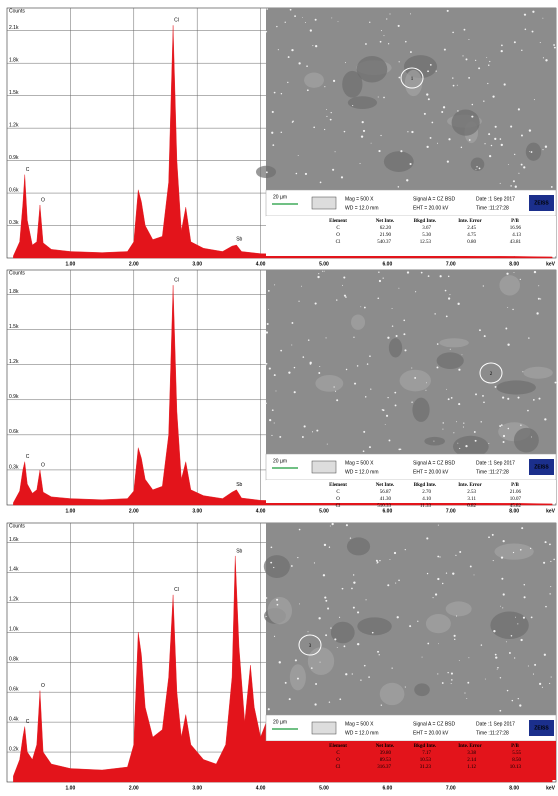  Describe the element at coordinates (551, 511) in the screenshot. I see `x-axis-label: keV` at that location.